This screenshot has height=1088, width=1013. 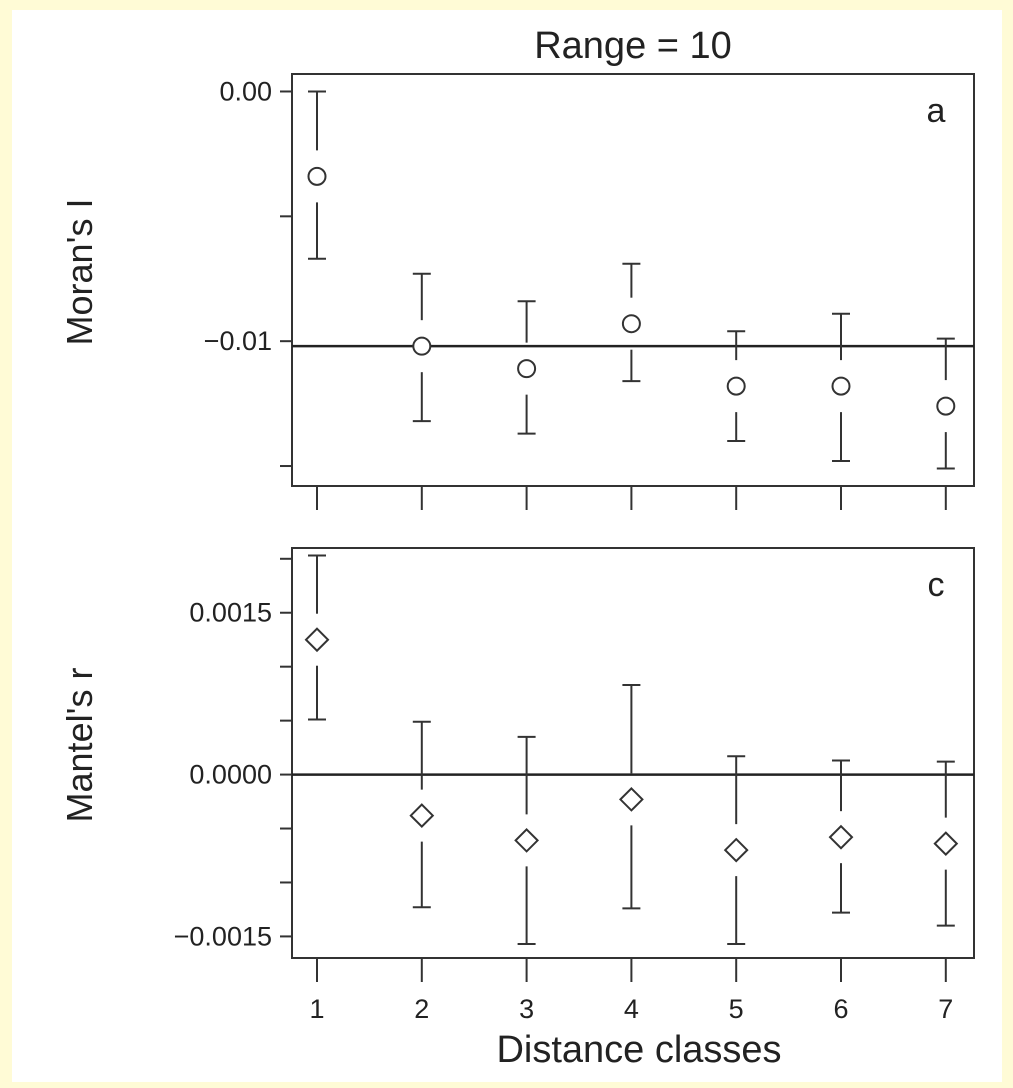 What do you see at coordinates (736, 1009) in the screenshot?
I see `panel-c-xtick-label: 5` at bounding box center [736, 1009].